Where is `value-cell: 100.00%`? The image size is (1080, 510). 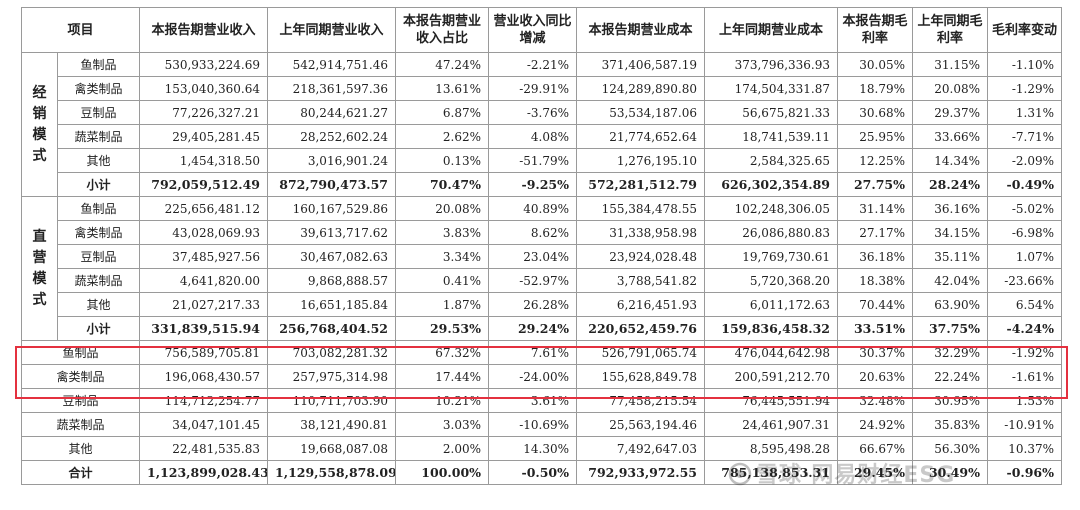 value-cell: 100.00% is located at coordinates (442, 472).